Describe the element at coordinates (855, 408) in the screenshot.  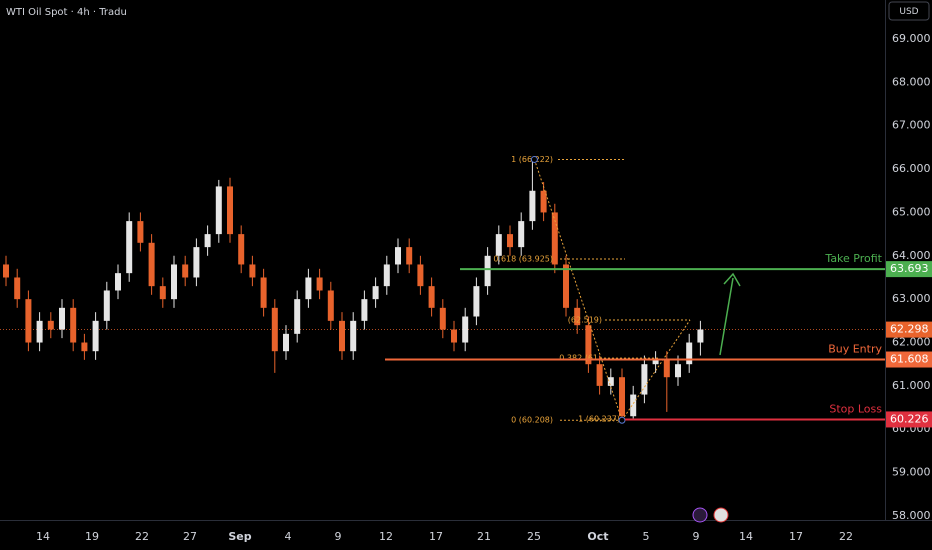
I see `level-label: Stop Loss` at that location.